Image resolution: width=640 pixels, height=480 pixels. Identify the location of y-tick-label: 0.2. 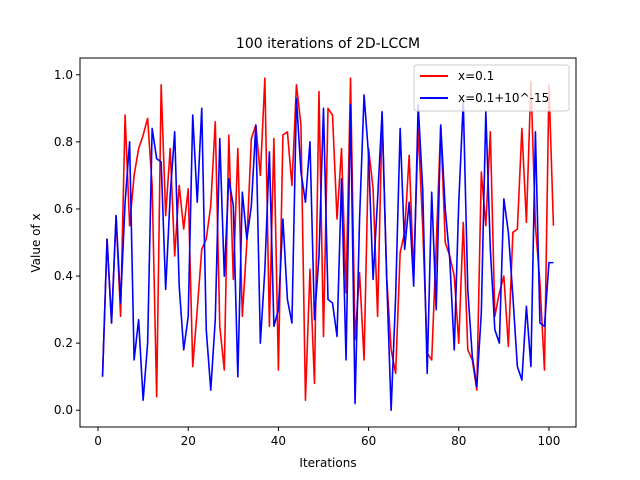
(63, 343).